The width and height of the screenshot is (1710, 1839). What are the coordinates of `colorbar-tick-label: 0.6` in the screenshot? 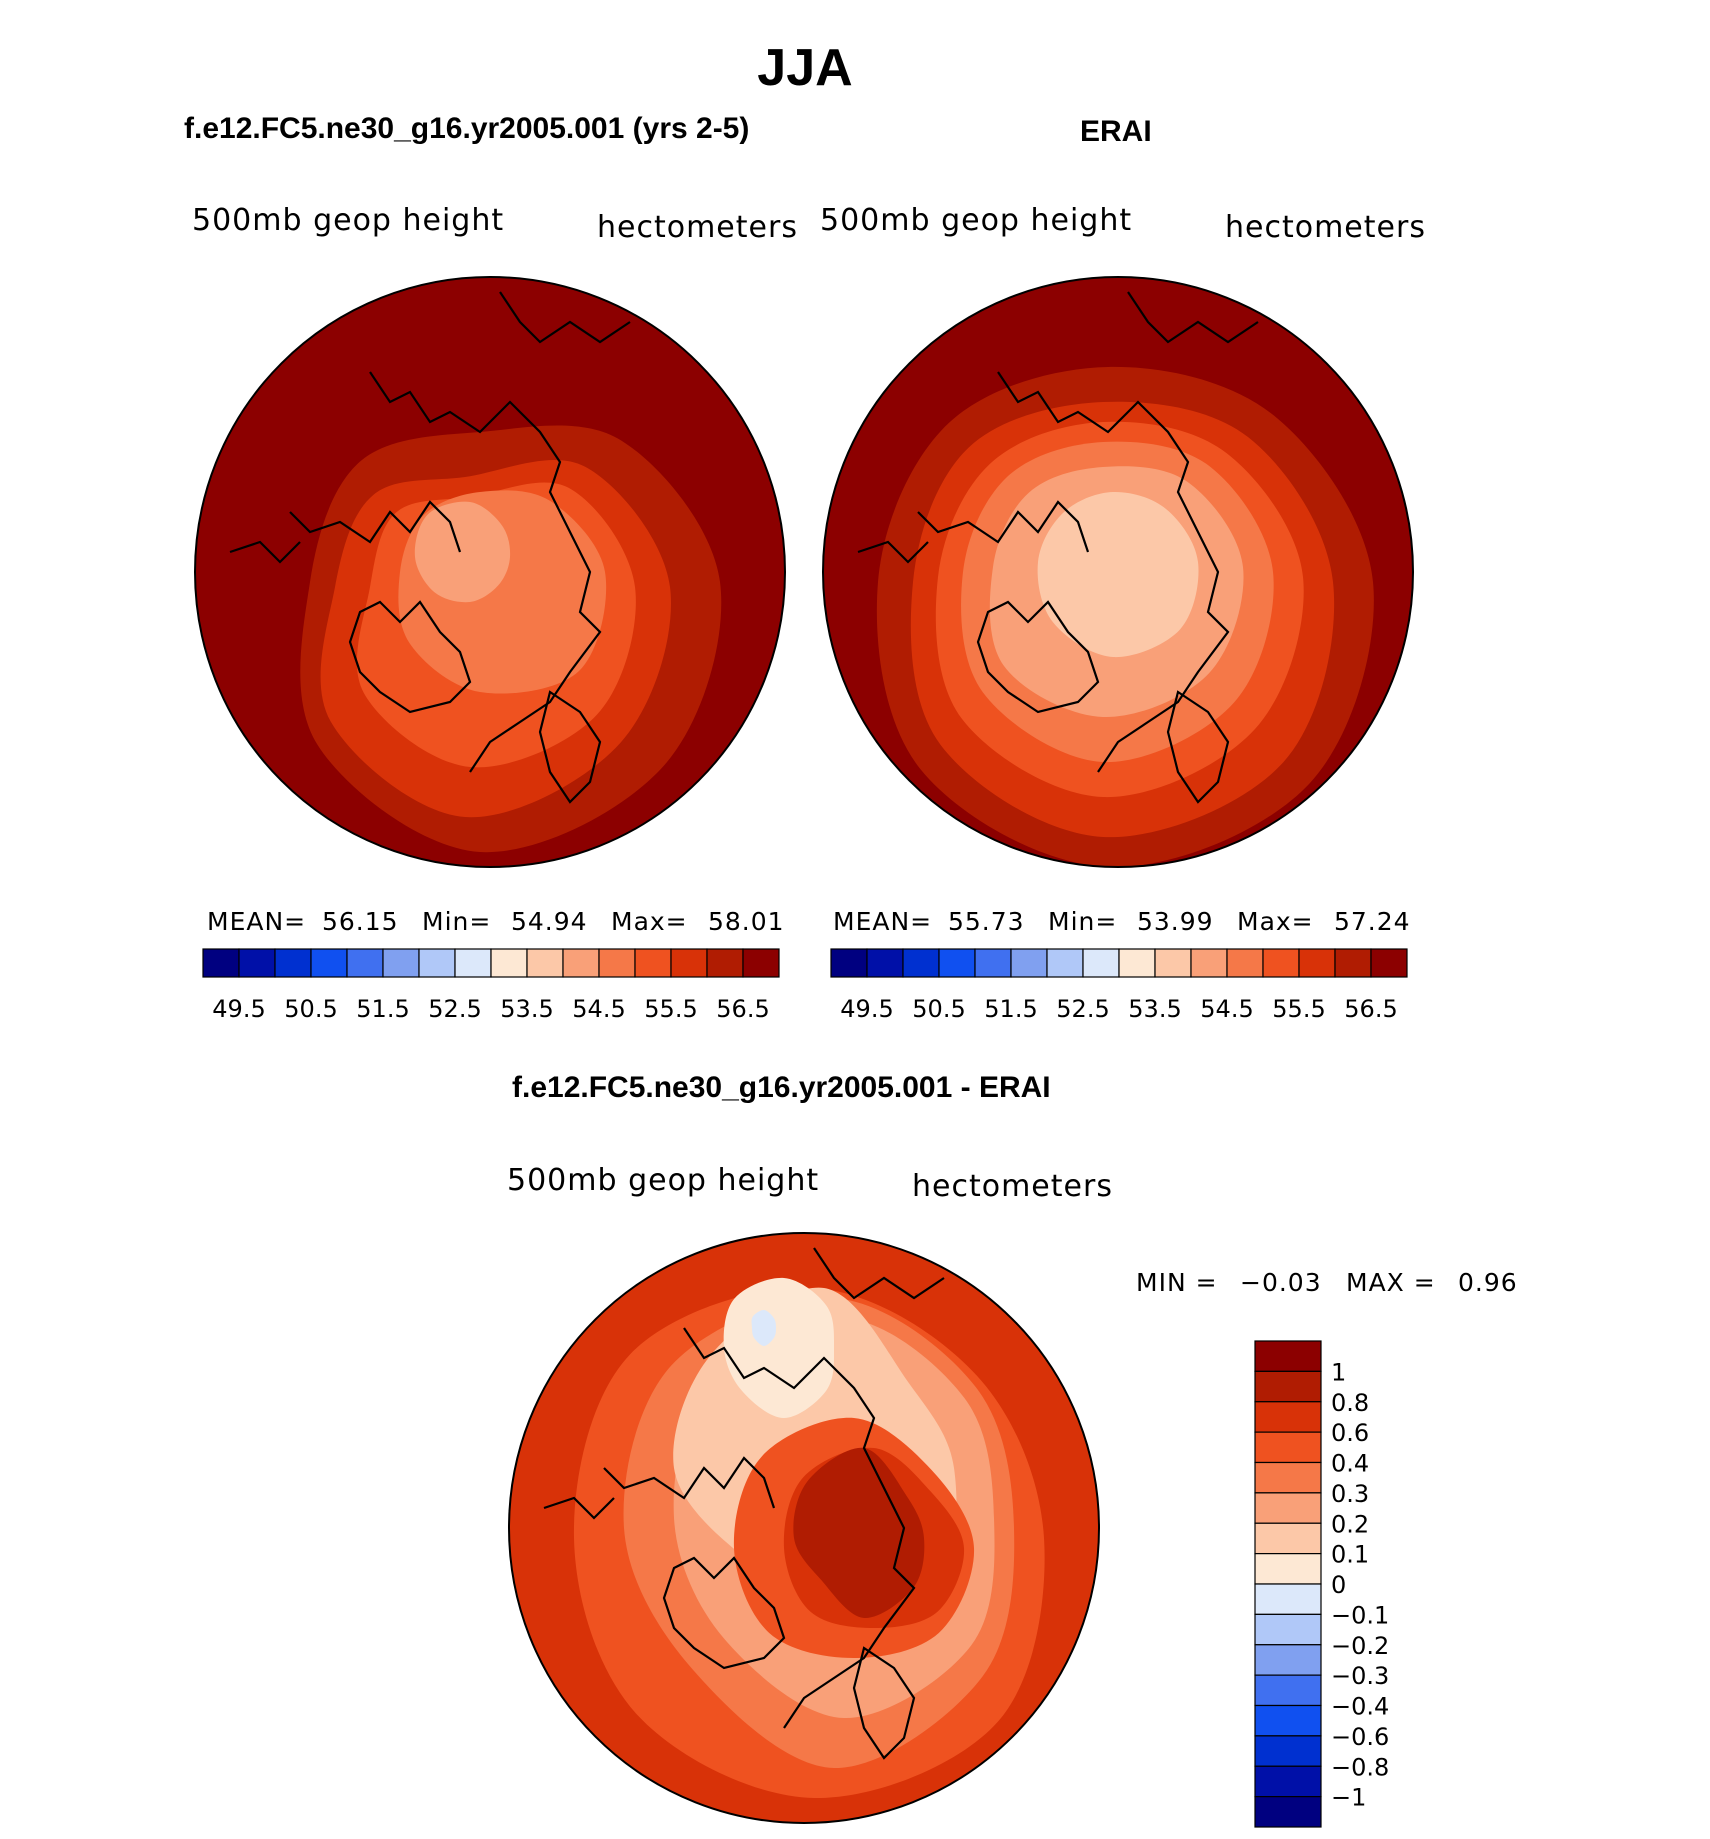 It's located at (1350, 1433).